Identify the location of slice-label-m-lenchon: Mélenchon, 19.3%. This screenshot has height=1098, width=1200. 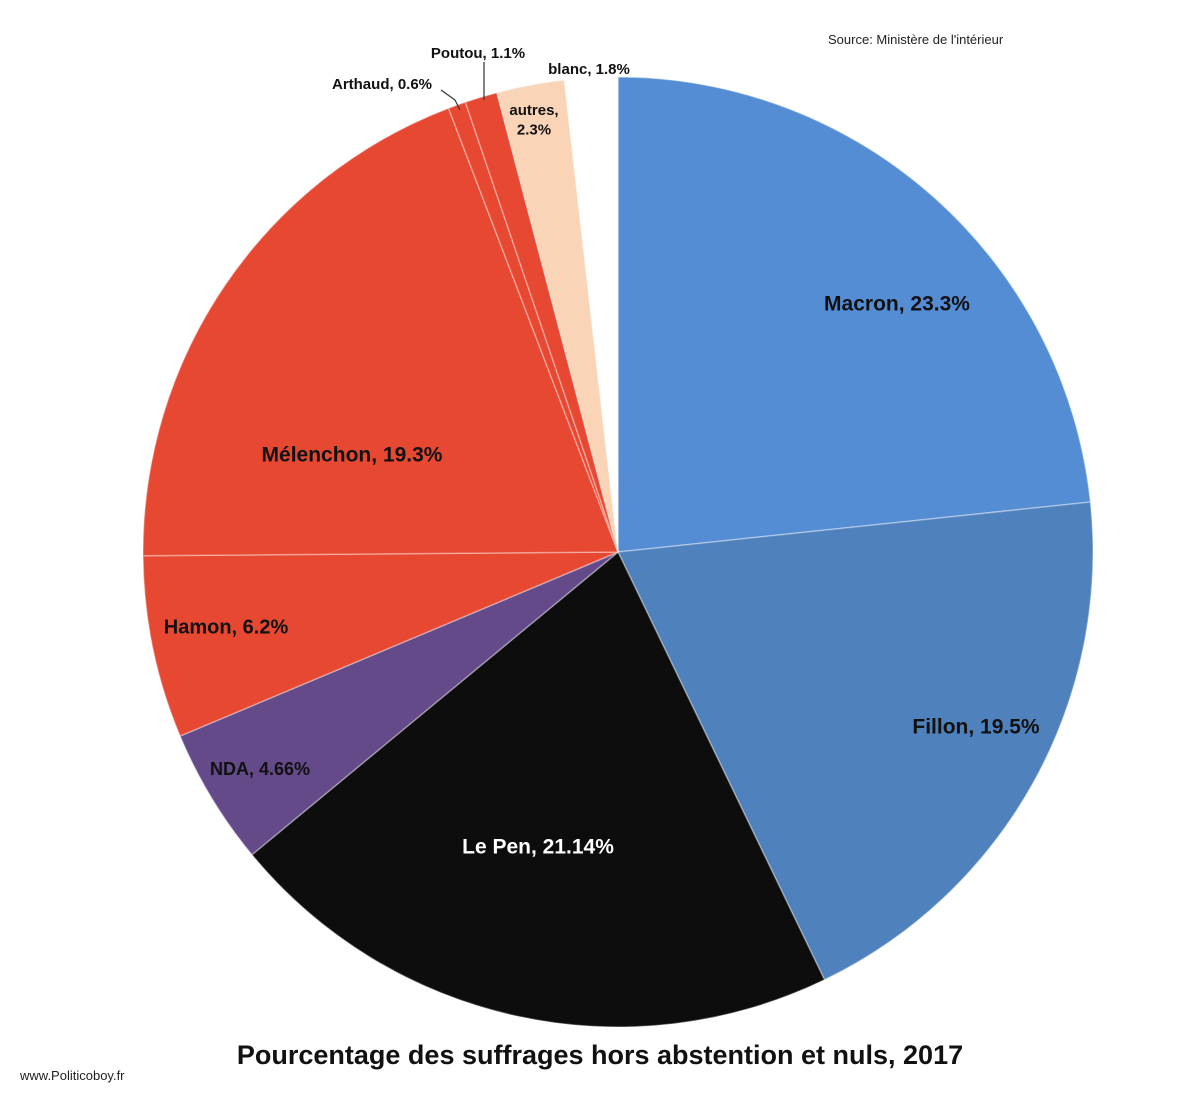
(352, 455).